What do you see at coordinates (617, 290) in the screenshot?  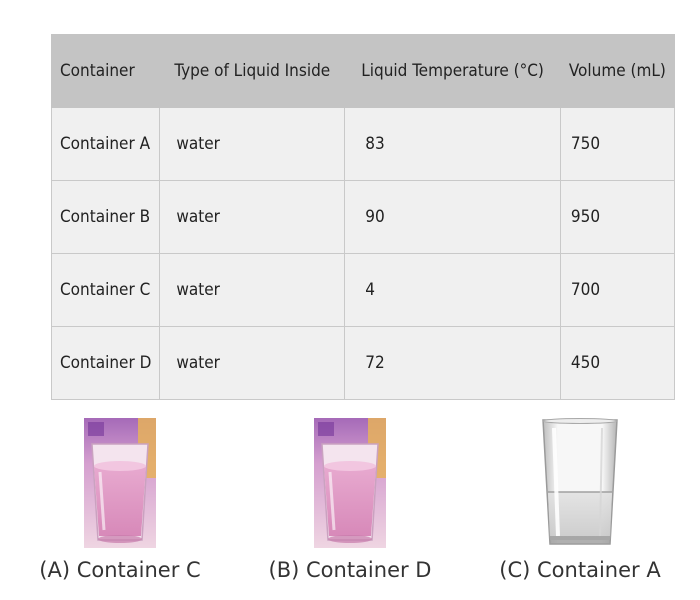 I see `table-cell: 700` at bounding box center [617, 290].